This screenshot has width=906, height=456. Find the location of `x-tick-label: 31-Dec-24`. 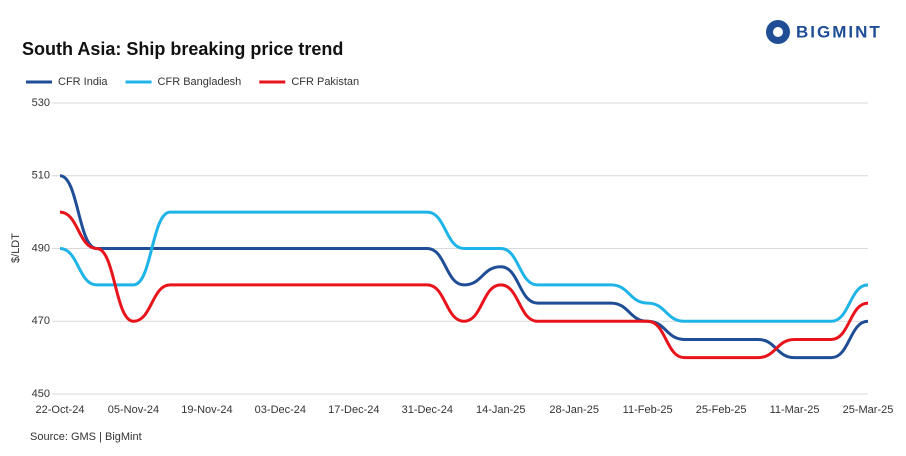

x-tick-label: 31-Dec-24 is located at coordinates (427, 410).